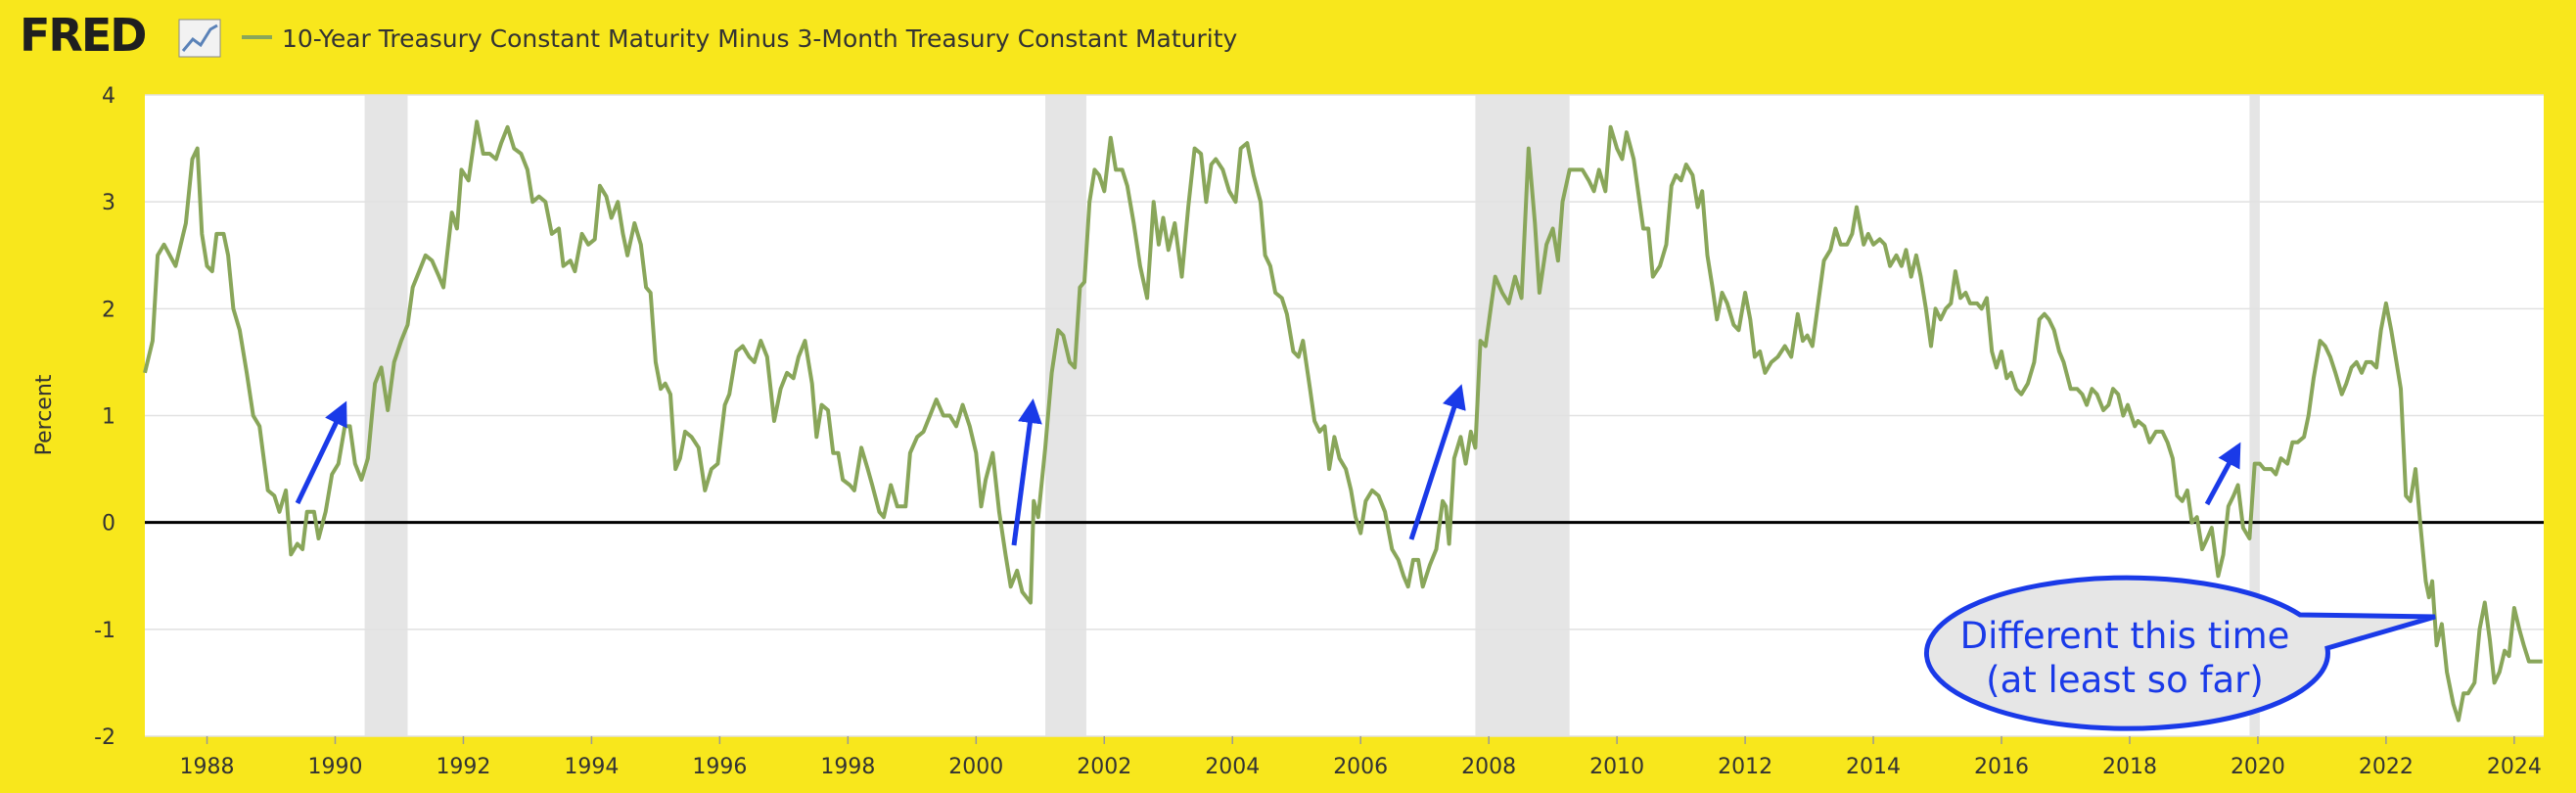 The width and height of the screenshot is (2576, 793). I want to click on y-tick-label: 2, so click(108, 310).